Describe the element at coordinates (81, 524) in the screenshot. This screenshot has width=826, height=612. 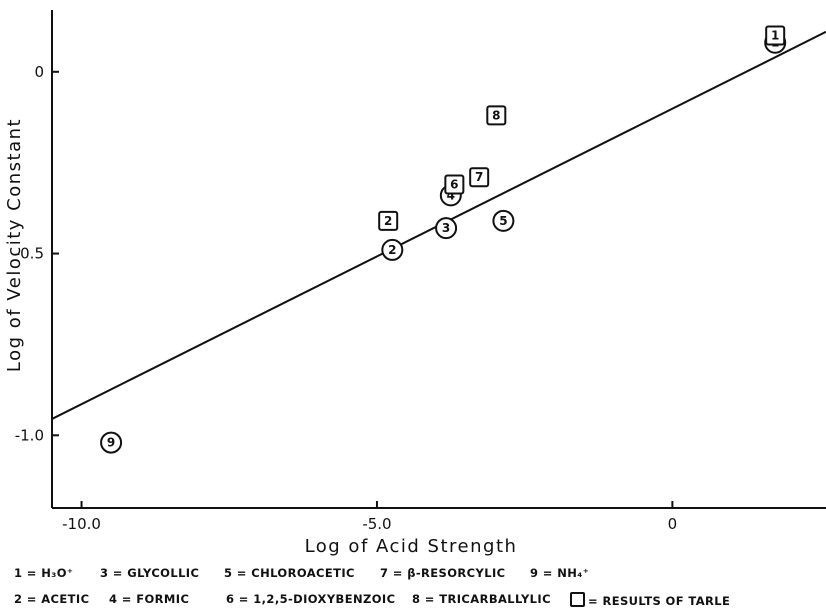
I see `x-tick-label: -10.0` at that location.